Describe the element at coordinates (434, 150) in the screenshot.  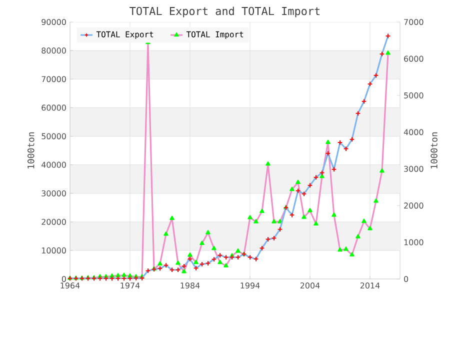
I see `y2-axis-title: 1000ton` at that location.